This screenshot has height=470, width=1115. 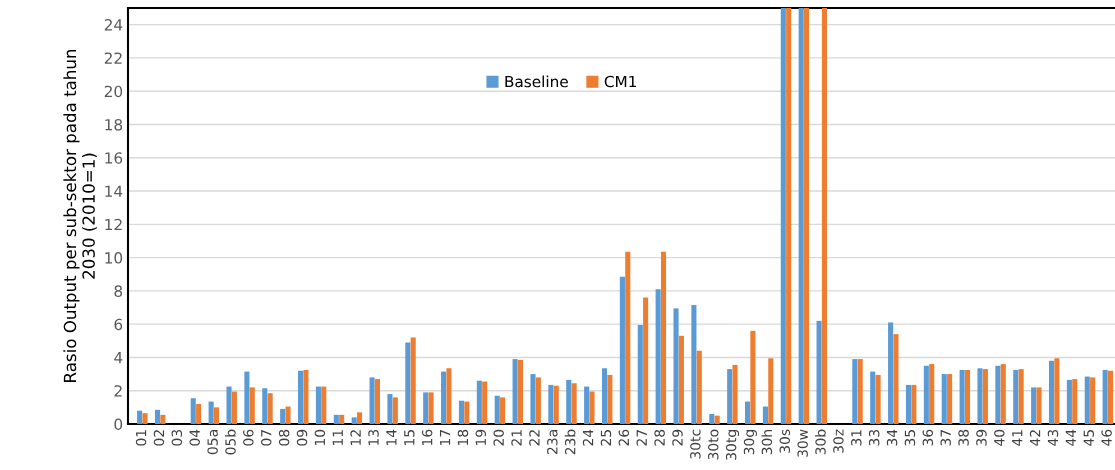 What do you see at coordinates (159, 438) in the screenshot?
I see `x-tick-label: 02` at bounding box center [159, 438].